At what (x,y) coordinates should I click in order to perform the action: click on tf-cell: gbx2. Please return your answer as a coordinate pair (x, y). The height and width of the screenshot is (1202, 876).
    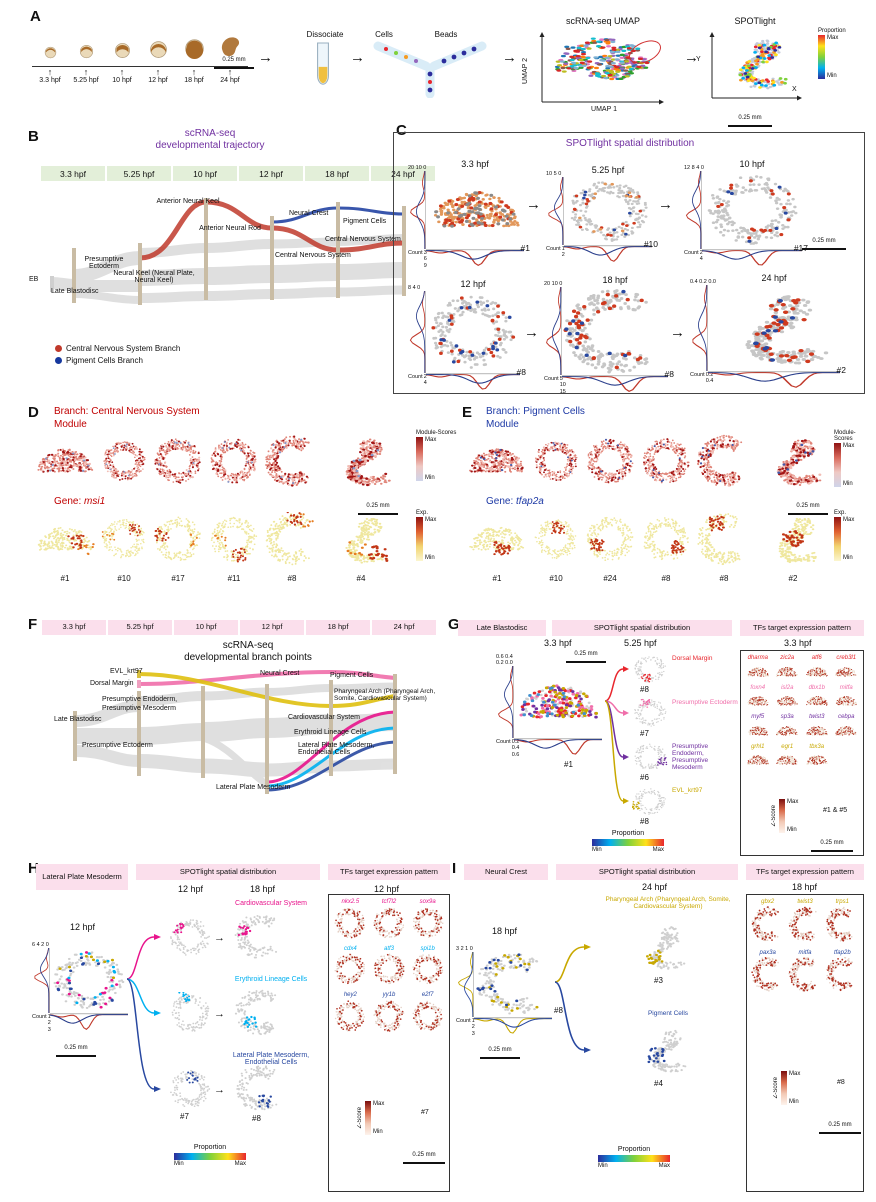
    Looking at the image, I should click on (767, 920).